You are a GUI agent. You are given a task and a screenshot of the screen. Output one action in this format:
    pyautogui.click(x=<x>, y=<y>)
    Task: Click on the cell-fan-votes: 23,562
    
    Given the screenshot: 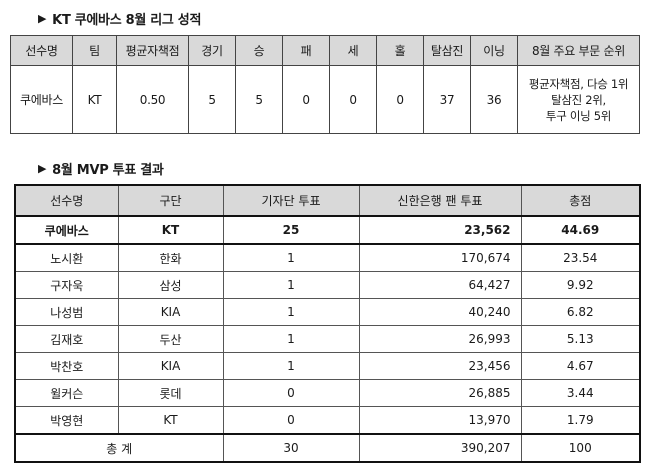 What is the action you would take?
    pyautogui.click(x=440, y=230)
    